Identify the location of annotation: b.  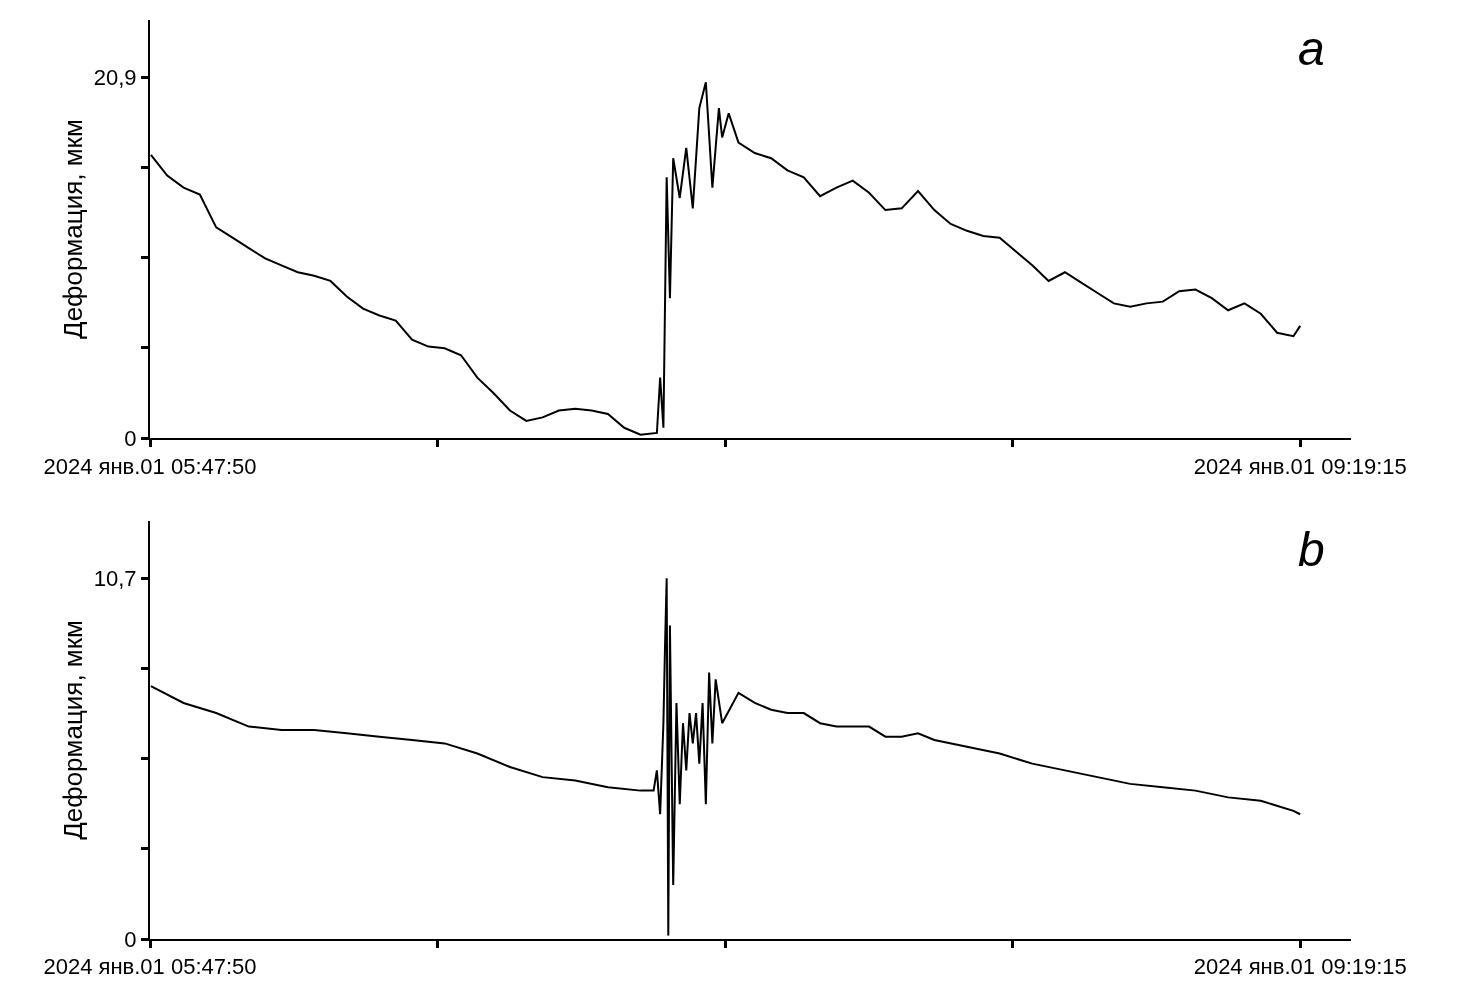
(1311, 549).